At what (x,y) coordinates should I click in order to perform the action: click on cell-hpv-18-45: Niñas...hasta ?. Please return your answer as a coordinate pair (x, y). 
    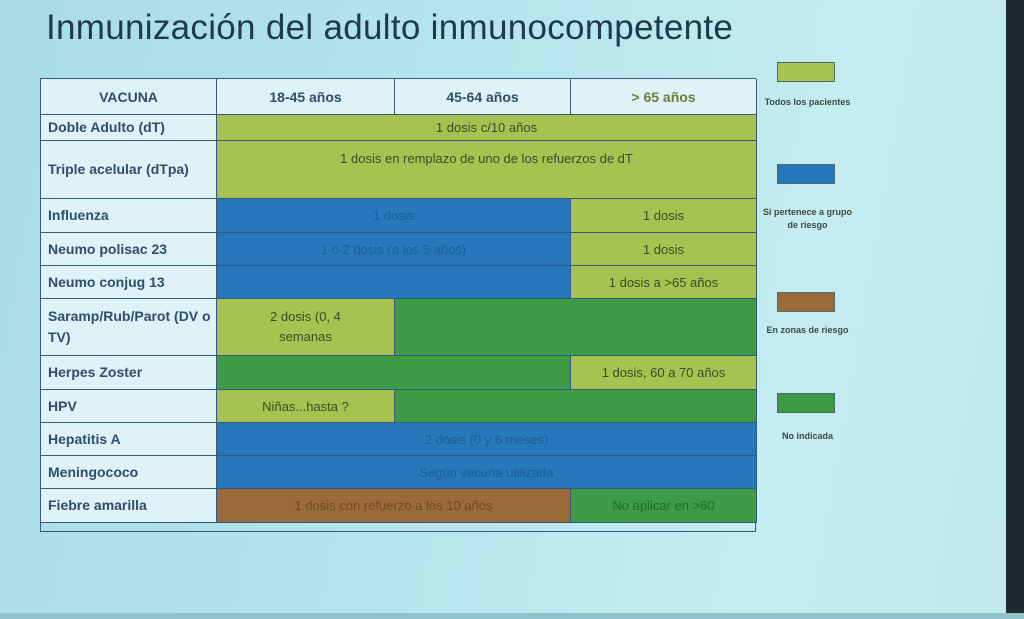
    Looking at the image, I should click on (306, 406).